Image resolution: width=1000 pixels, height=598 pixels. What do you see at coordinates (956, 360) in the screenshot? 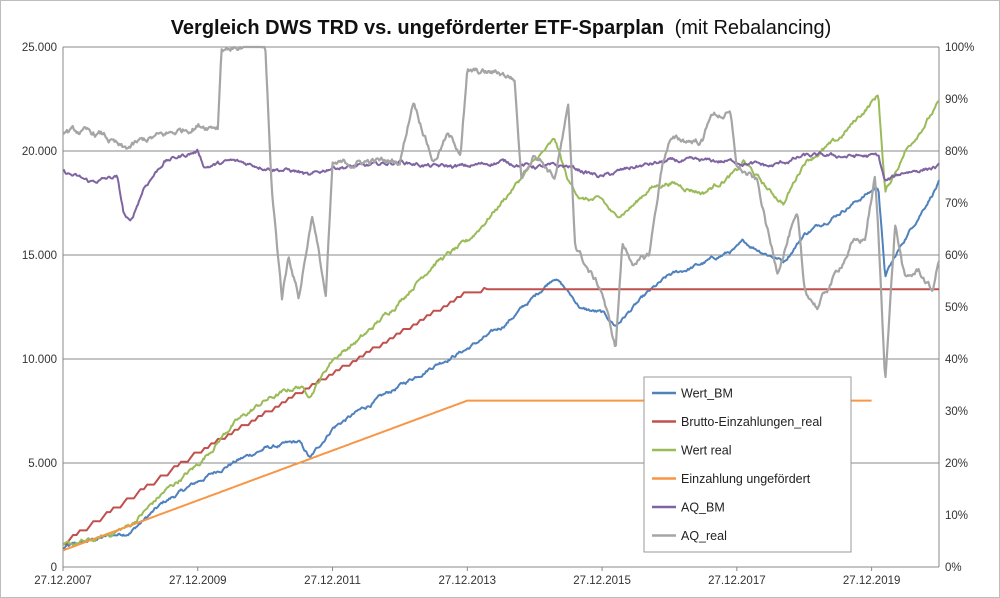
I see `right-tick-label: 40%` at bounding box center [956, 360].